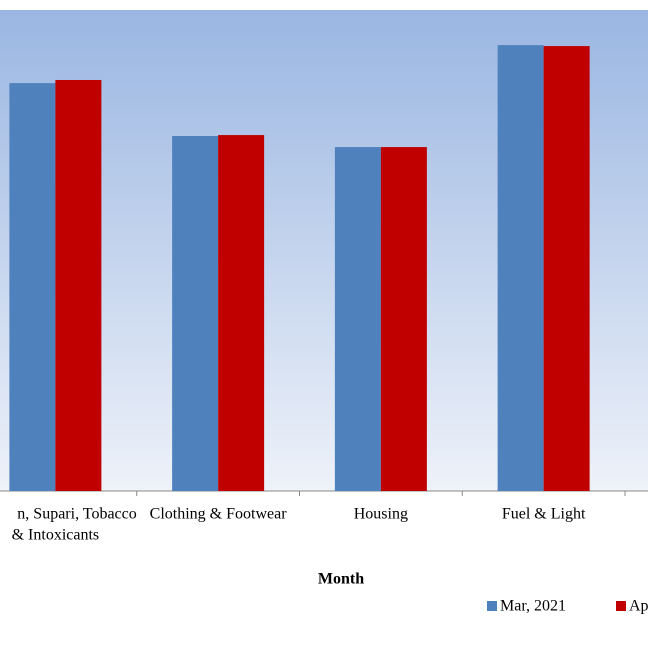 The image size is (648, 655). I want to click on x-tick-label: Fuel & Light, so click(544, 514).